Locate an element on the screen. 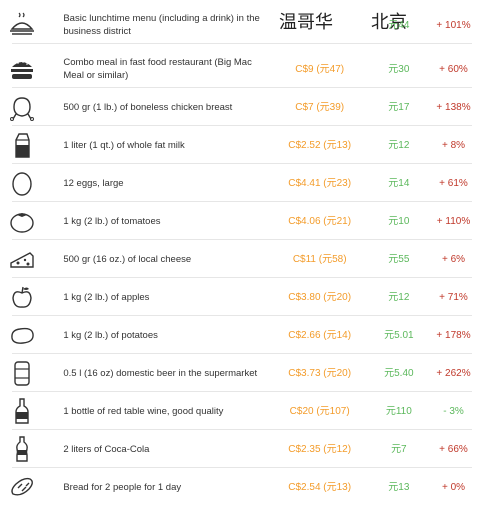 The image size is (486, 526). beijing-price: 元17 is located at coordinates (399, 107).